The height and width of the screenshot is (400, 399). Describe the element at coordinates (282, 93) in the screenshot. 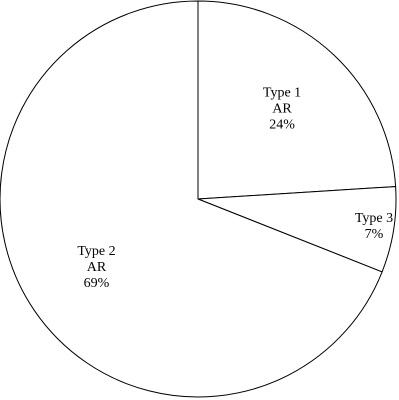

I see `slice-label-line: Type 1` at that location.